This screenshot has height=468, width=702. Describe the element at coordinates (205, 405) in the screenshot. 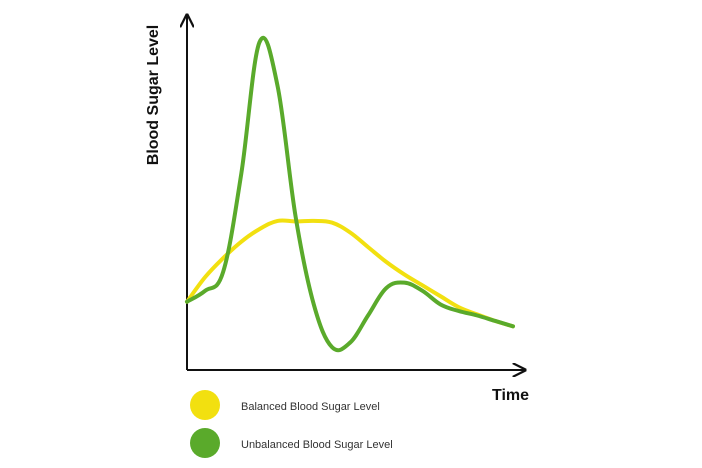

I see `legend-swatch-balanced` at that location.